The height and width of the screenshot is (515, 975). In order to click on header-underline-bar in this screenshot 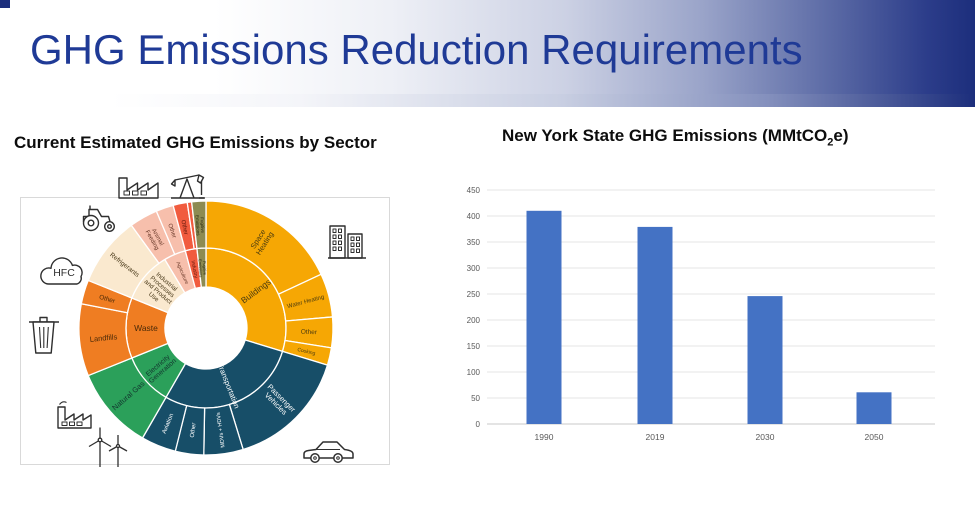, I will do `click(542, 100)`.